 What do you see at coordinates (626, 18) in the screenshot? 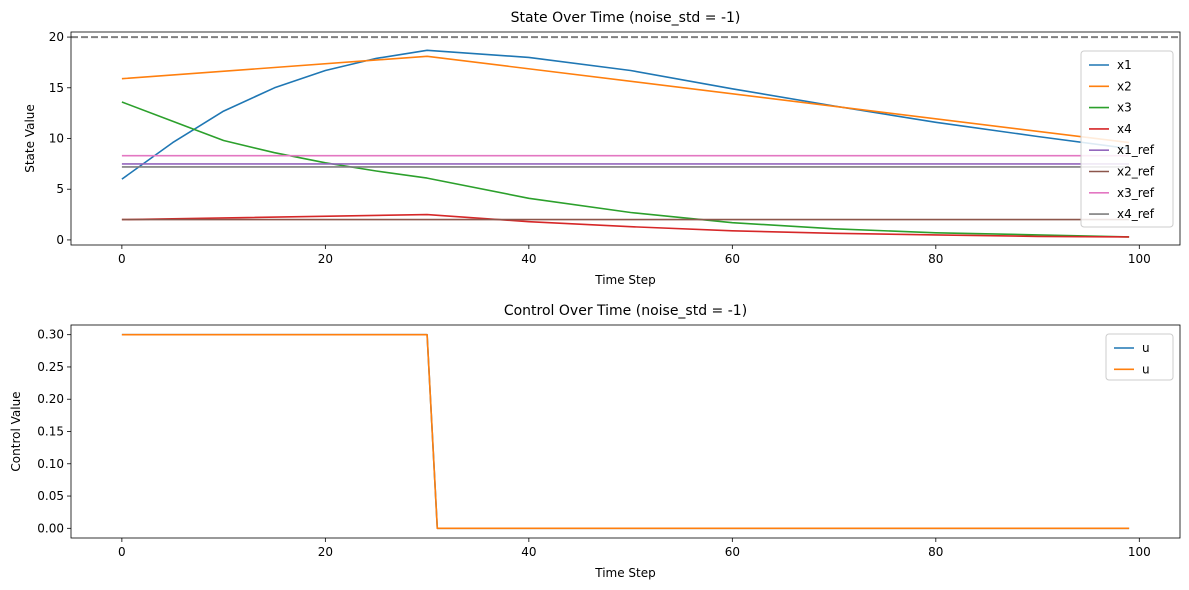
I see `chart-title: State Over Time (noise_std = -1)` at bounding box center [626, 18].